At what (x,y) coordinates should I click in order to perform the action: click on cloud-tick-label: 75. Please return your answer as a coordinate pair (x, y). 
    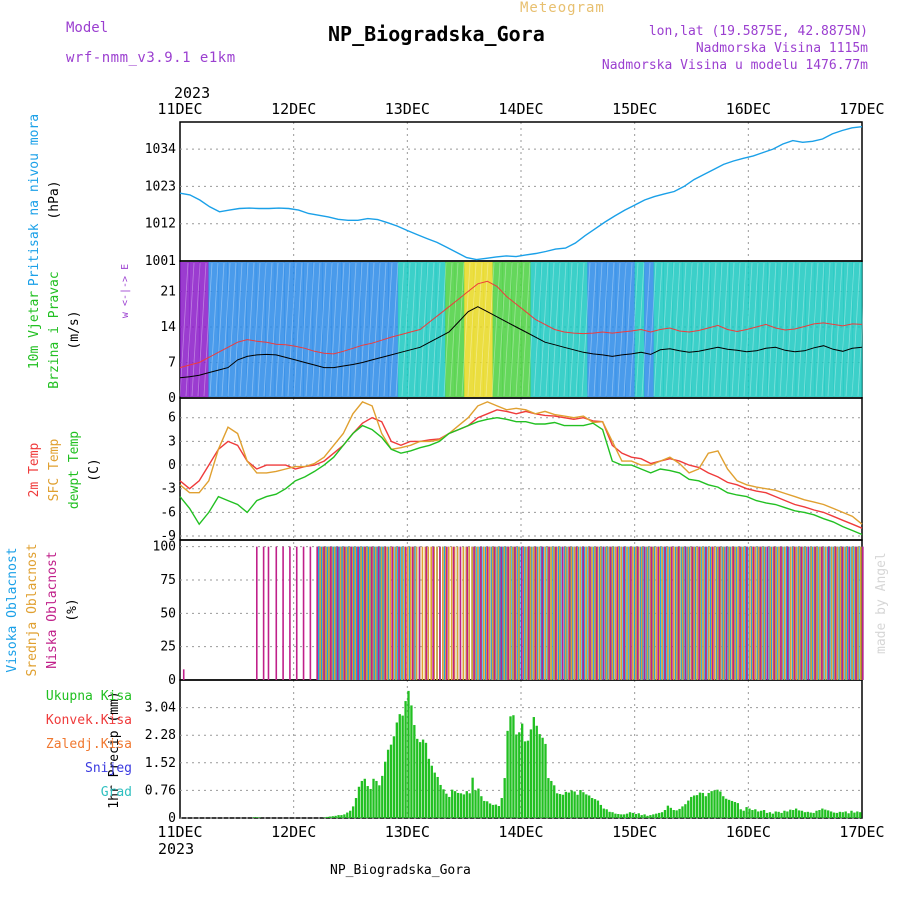
    Looking at the image, I should click on (168, 580).